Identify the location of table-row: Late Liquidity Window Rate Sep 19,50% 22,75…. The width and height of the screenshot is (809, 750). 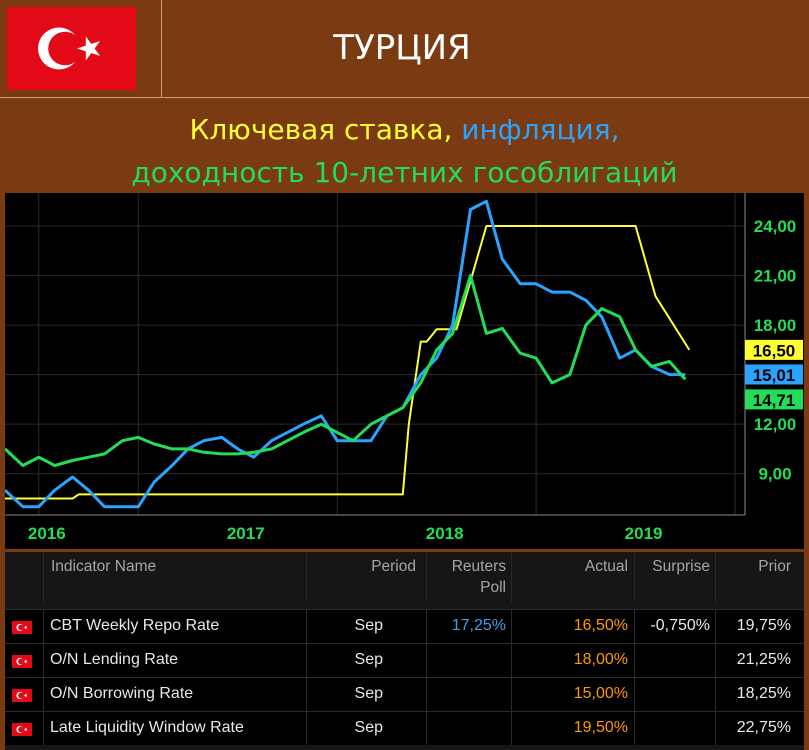
(404, 728).